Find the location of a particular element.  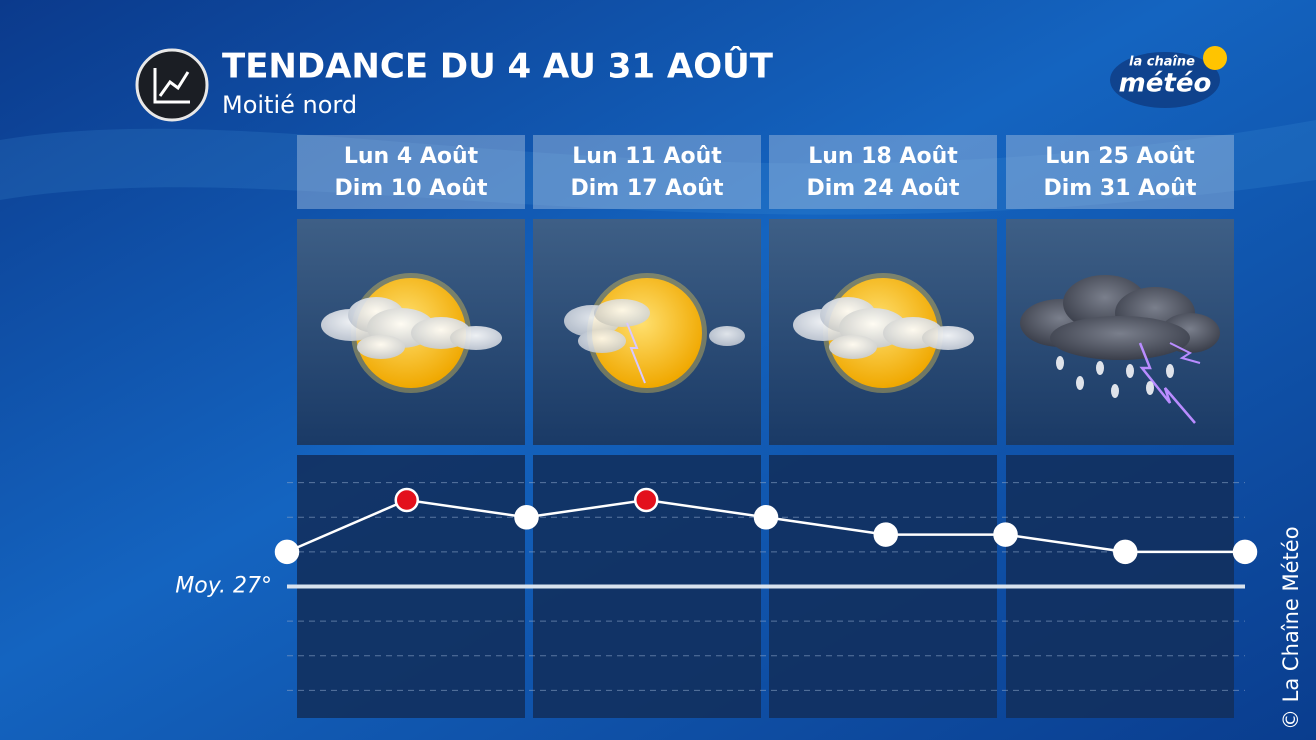

title: TENDANCE DU 4 AU 31 AOÛT is located at coordinates (498, 66).